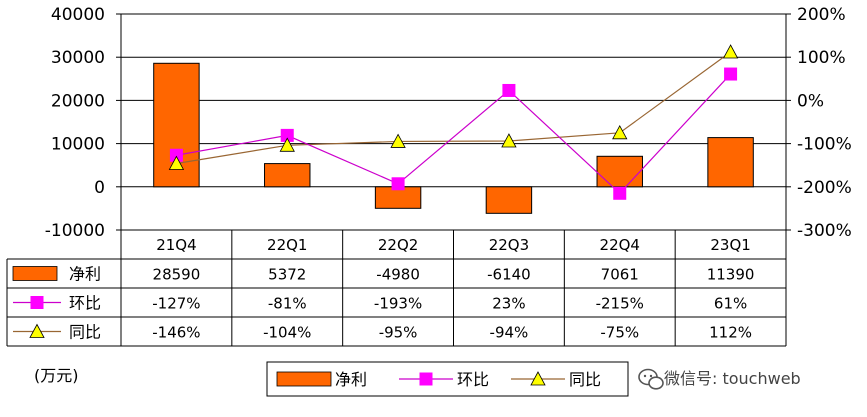 The height and width of the screenshot is (417, 867). What do you see at coordinates (177, 275) in the screenshot?
I see `data-label: 28590` at bounding box center [177, 275].